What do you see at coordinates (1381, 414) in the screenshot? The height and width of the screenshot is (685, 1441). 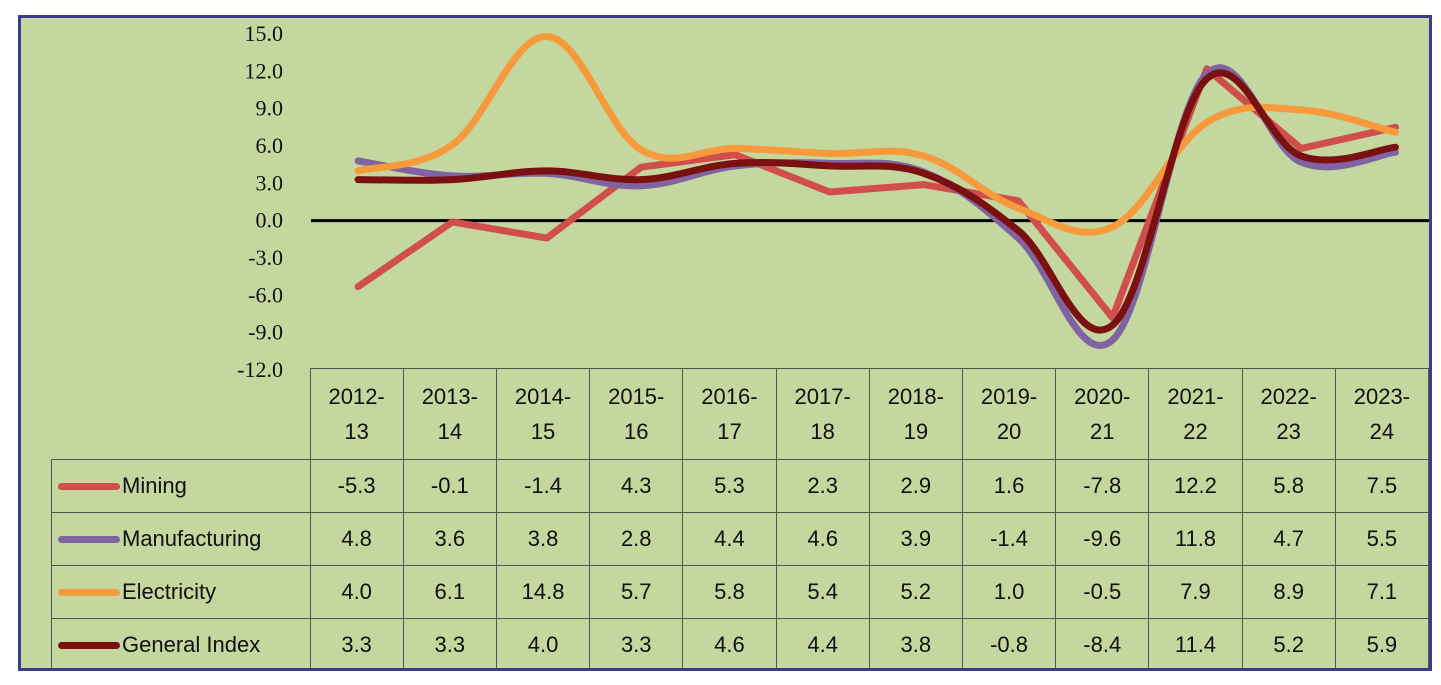 I see `x-category-label: 2023- 24` at bounding box center [1381, 414].